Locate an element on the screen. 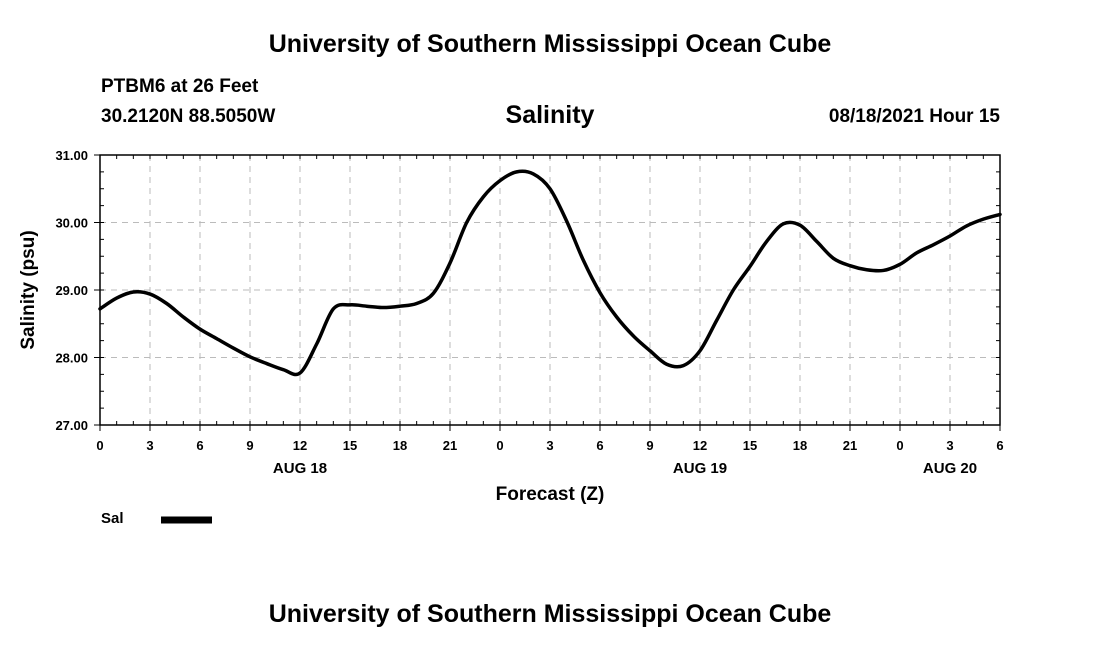  date-label: AUG 20 is located at coordinates (950, 468).